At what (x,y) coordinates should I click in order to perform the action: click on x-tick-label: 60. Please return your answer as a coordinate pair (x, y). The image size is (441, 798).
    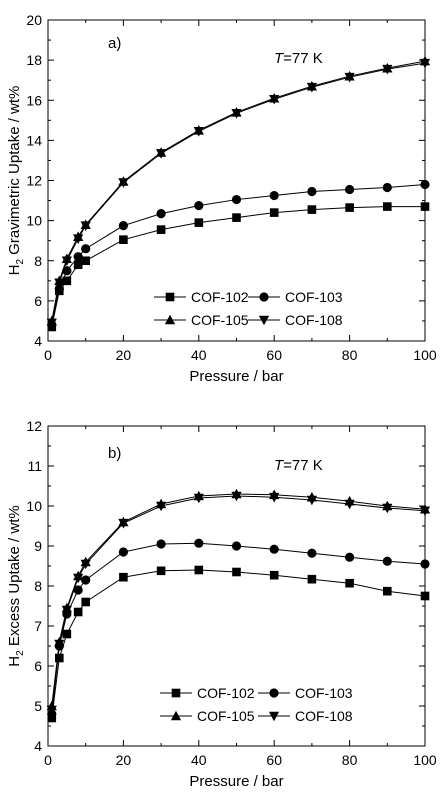
    Looking at the image, I should click on (274, 355).